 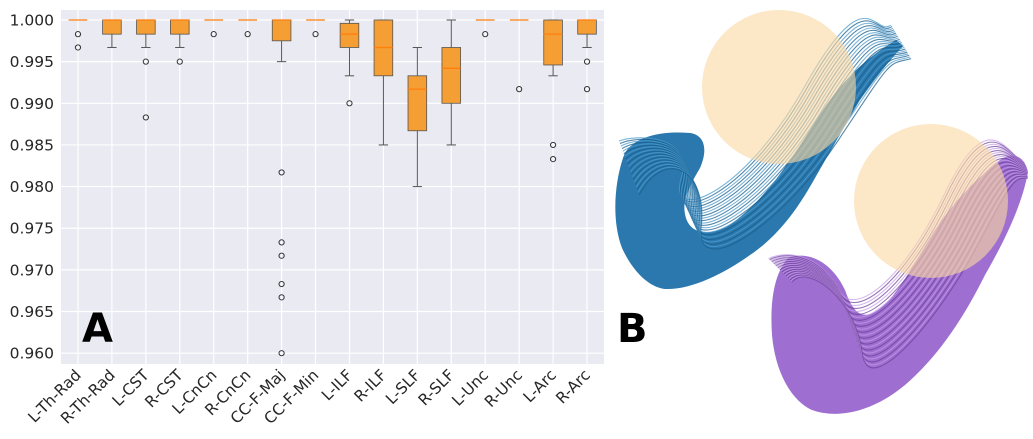 What do you see at coordinates (32, 20) in the screenshot?
I see `y-tick-label: 1.000` at bounding box center [32, 20].